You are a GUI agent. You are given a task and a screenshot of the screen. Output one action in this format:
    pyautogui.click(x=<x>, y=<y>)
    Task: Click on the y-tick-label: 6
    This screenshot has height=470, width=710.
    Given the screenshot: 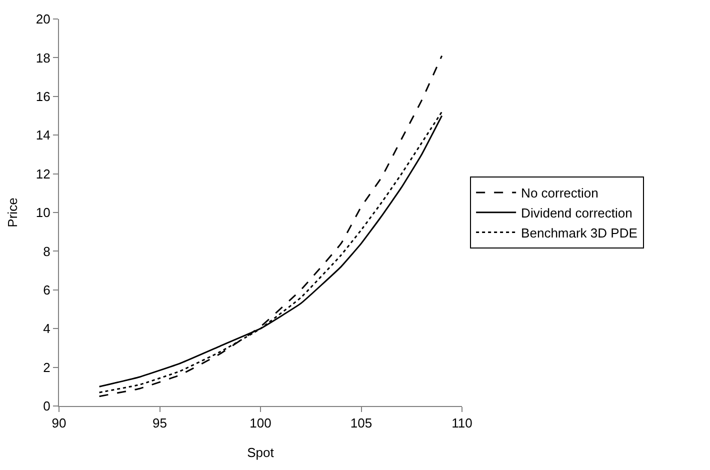 What is the action you would take?
    pyautogui.click(x=46, y=290)
    